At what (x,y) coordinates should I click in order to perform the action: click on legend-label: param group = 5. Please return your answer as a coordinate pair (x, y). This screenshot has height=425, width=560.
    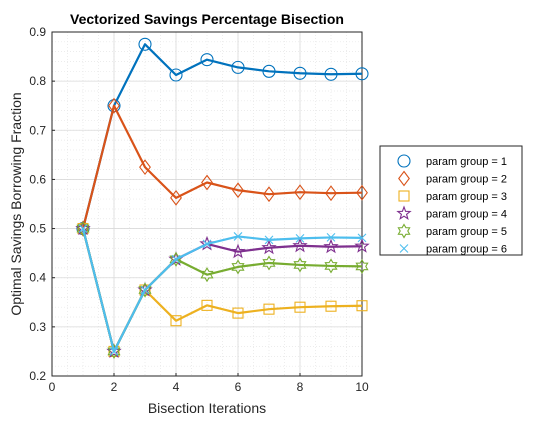
    Looking at the image, I should click on (466, 232).